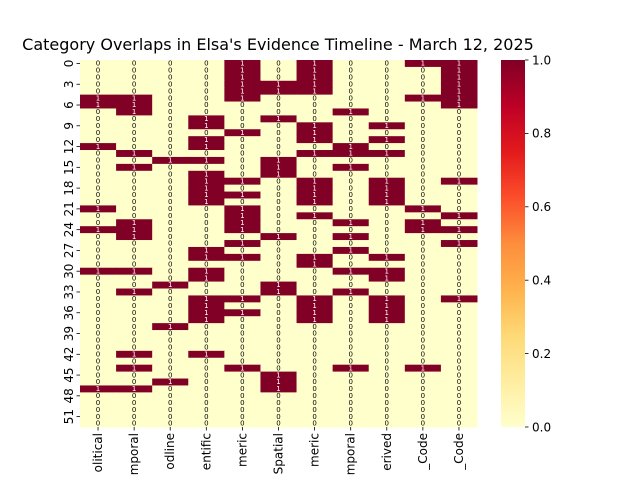 This screenshot has width=640, height=484. I want to click on y-tick-label: 39, so click(69, 333).